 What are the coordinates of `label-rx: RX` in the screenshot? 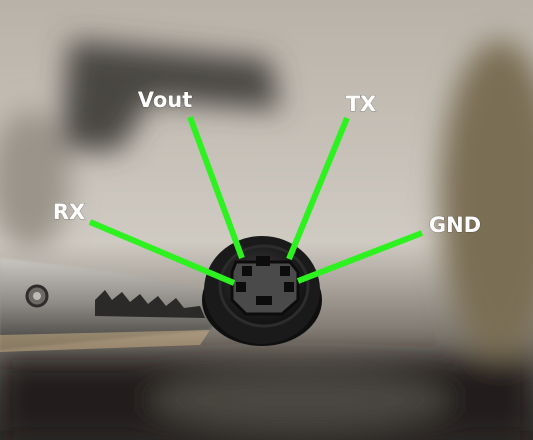 It's located at (69, 212).